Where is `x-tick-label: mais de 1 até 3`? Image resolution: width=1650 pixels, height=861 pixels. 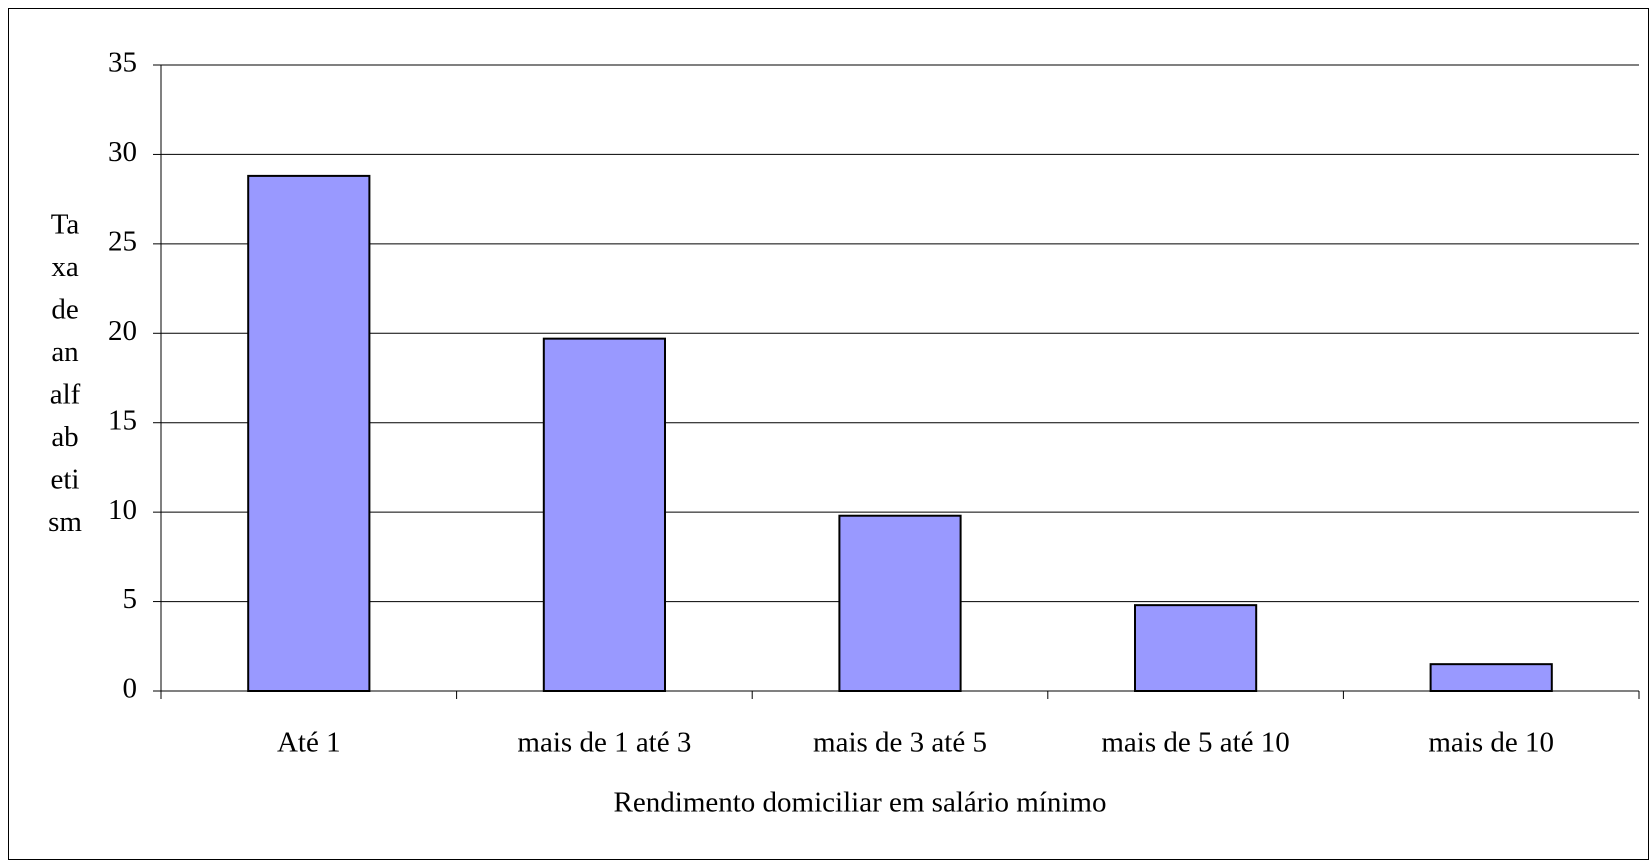 x-tick-label: mais de 1 até 3 is located at coordinates (604, 743).